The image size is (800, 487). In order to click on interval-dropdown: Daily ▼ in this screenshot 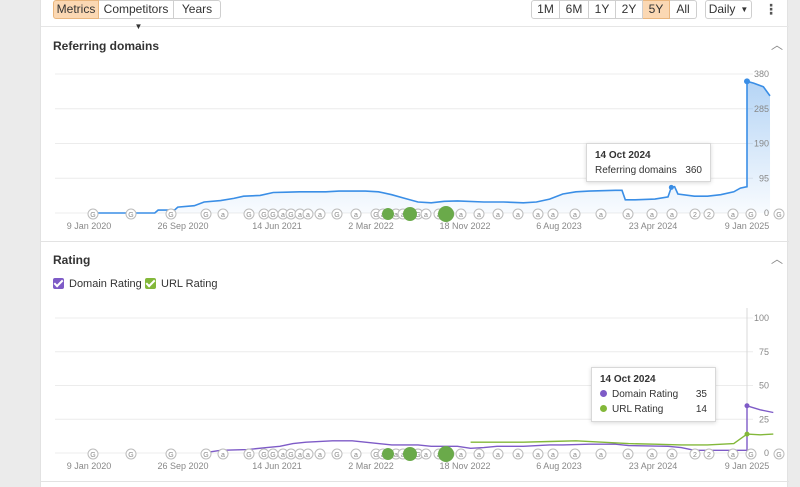, I will do `click(728, 9)`.